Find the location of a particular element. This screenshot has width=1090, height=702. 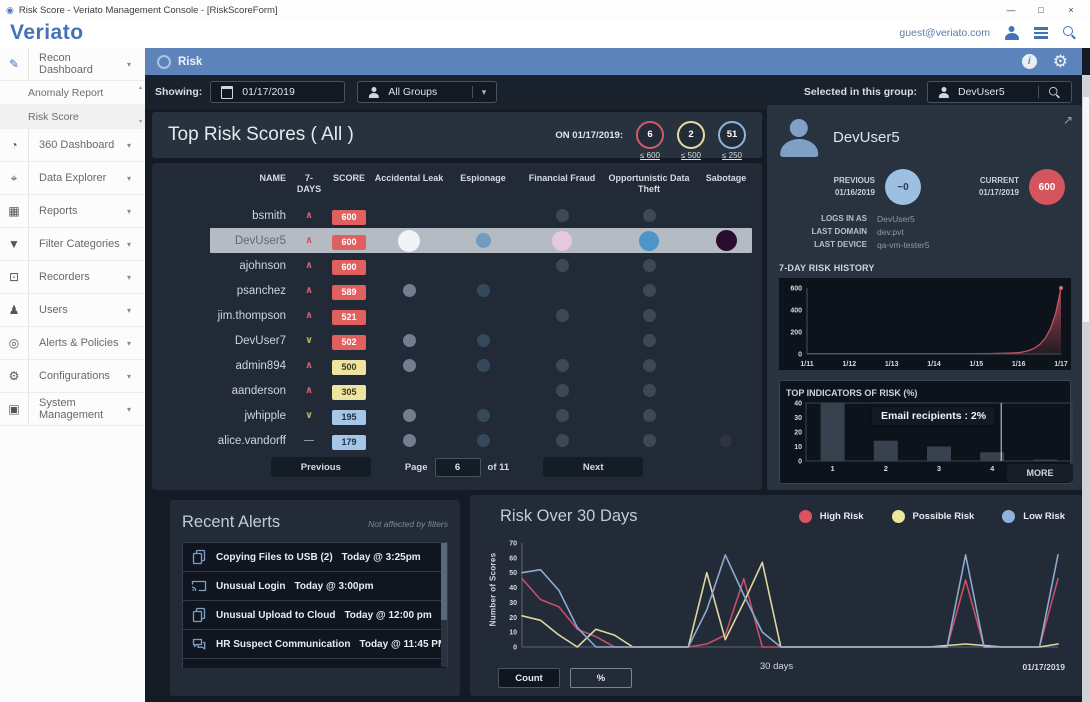

sidebar-item-filter-categories: ▼ Filter Categories ▾ is located at coordinates (72, 244).